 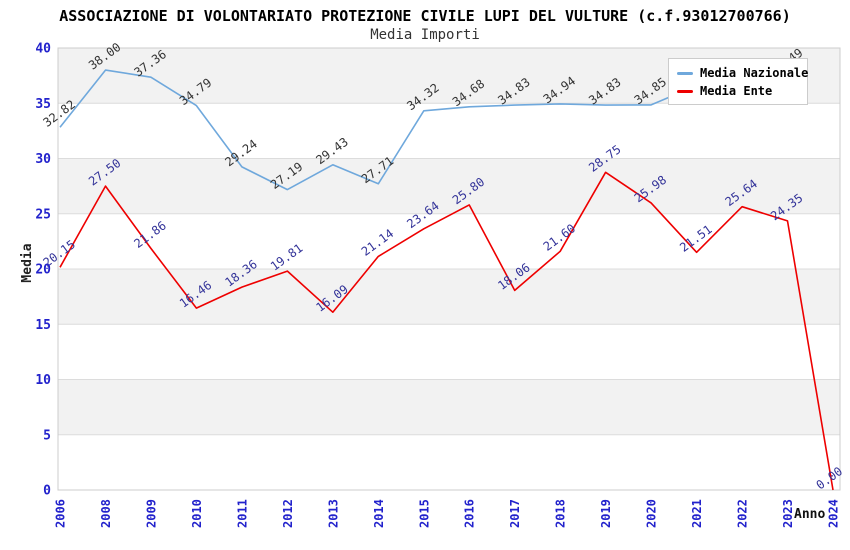 I want to click on x-tick-label: 2014, so click(x=379, y=513).